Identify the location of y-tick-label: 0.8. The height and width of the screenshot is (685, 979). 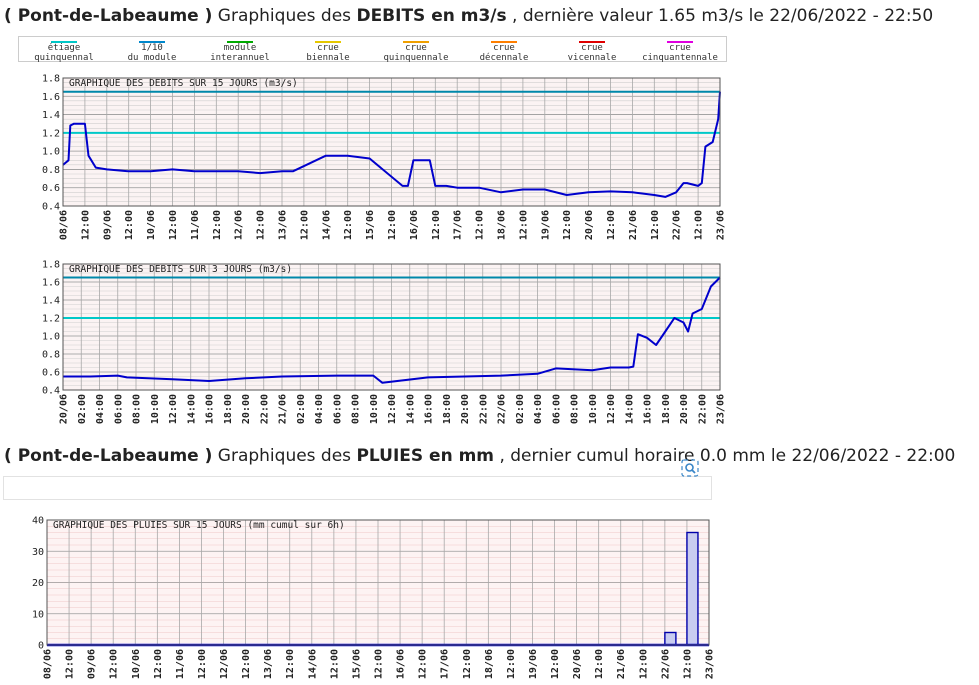
(51, 170).